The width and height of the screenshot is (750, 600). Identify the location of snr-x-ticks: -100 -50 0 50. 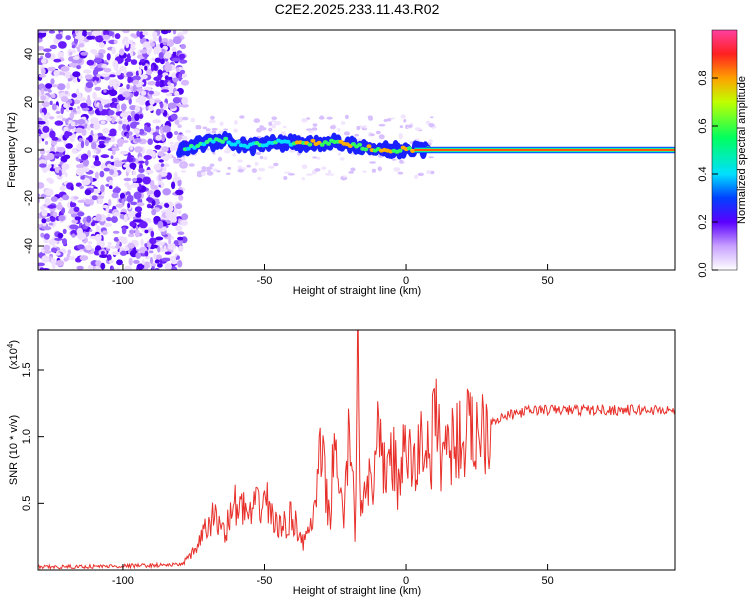
(333, 575).